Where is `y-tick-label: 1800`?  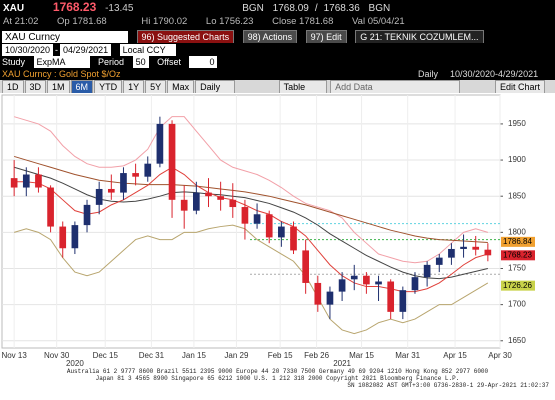
y-tick-label: 1800 is located at coordinates (517, 231).